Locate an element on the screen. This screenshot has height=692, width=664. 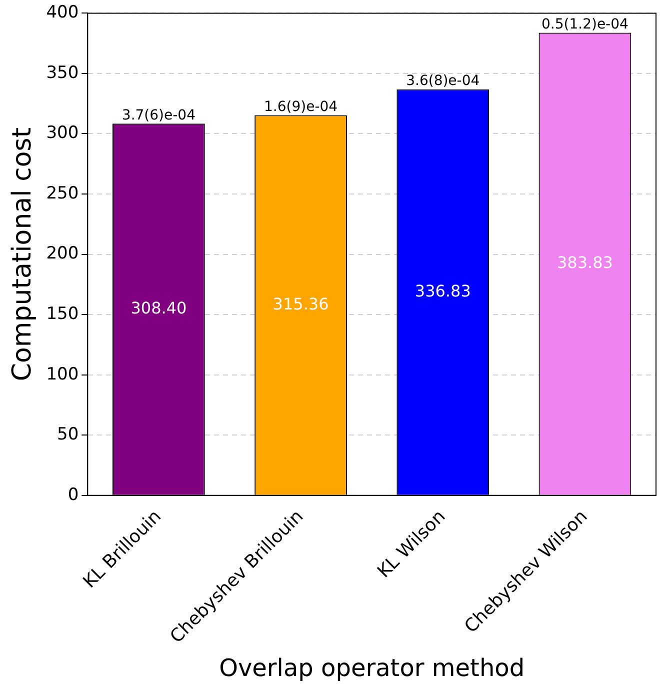
y-tick-label: 250 is located at coordinates (62, 193).